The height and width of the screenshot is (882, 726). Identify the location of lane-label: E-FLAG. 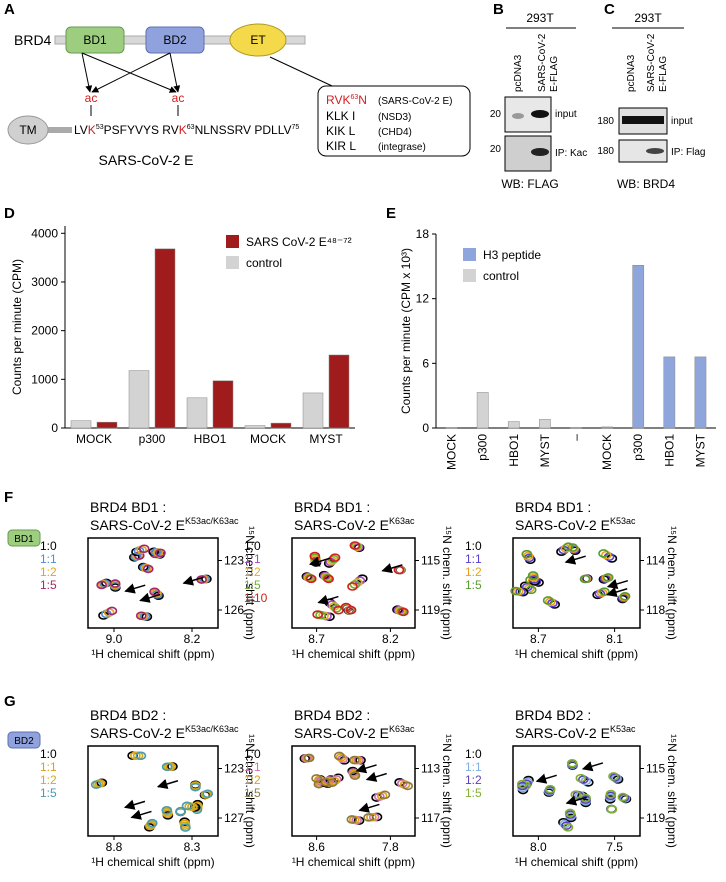
(554, 74).